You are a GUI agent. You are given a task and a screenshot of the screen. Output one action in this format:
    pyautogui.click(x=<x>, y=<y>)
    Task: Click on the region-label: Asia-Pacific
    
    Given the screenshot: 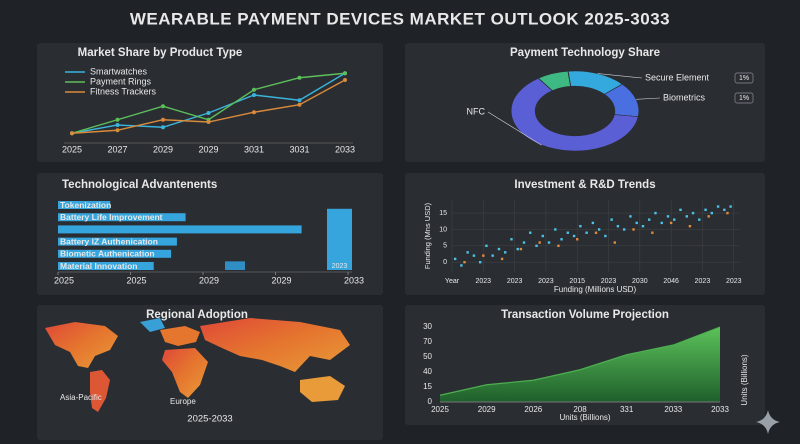 What is the action you would take?
    pyautogui.click(x=81, y=397)
    